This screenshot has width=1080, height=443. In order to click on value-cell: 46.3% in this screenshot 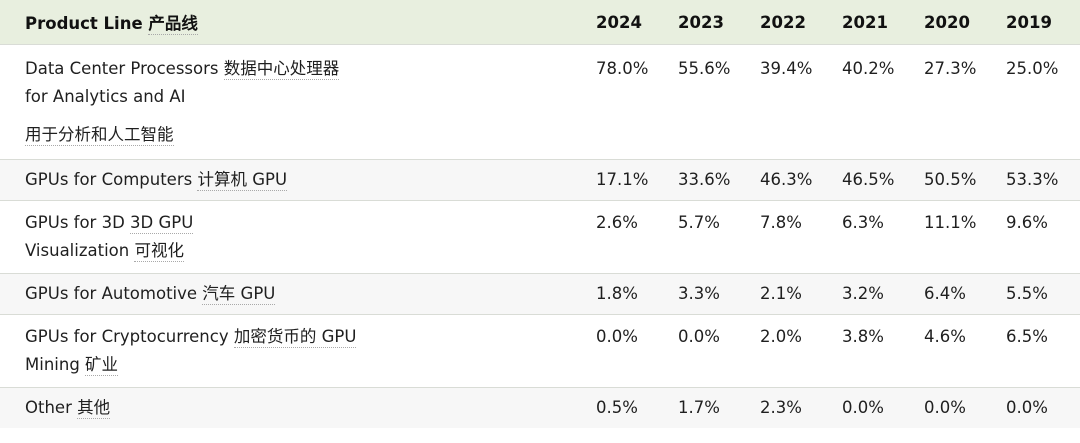, I will do `click(781, 180)`.